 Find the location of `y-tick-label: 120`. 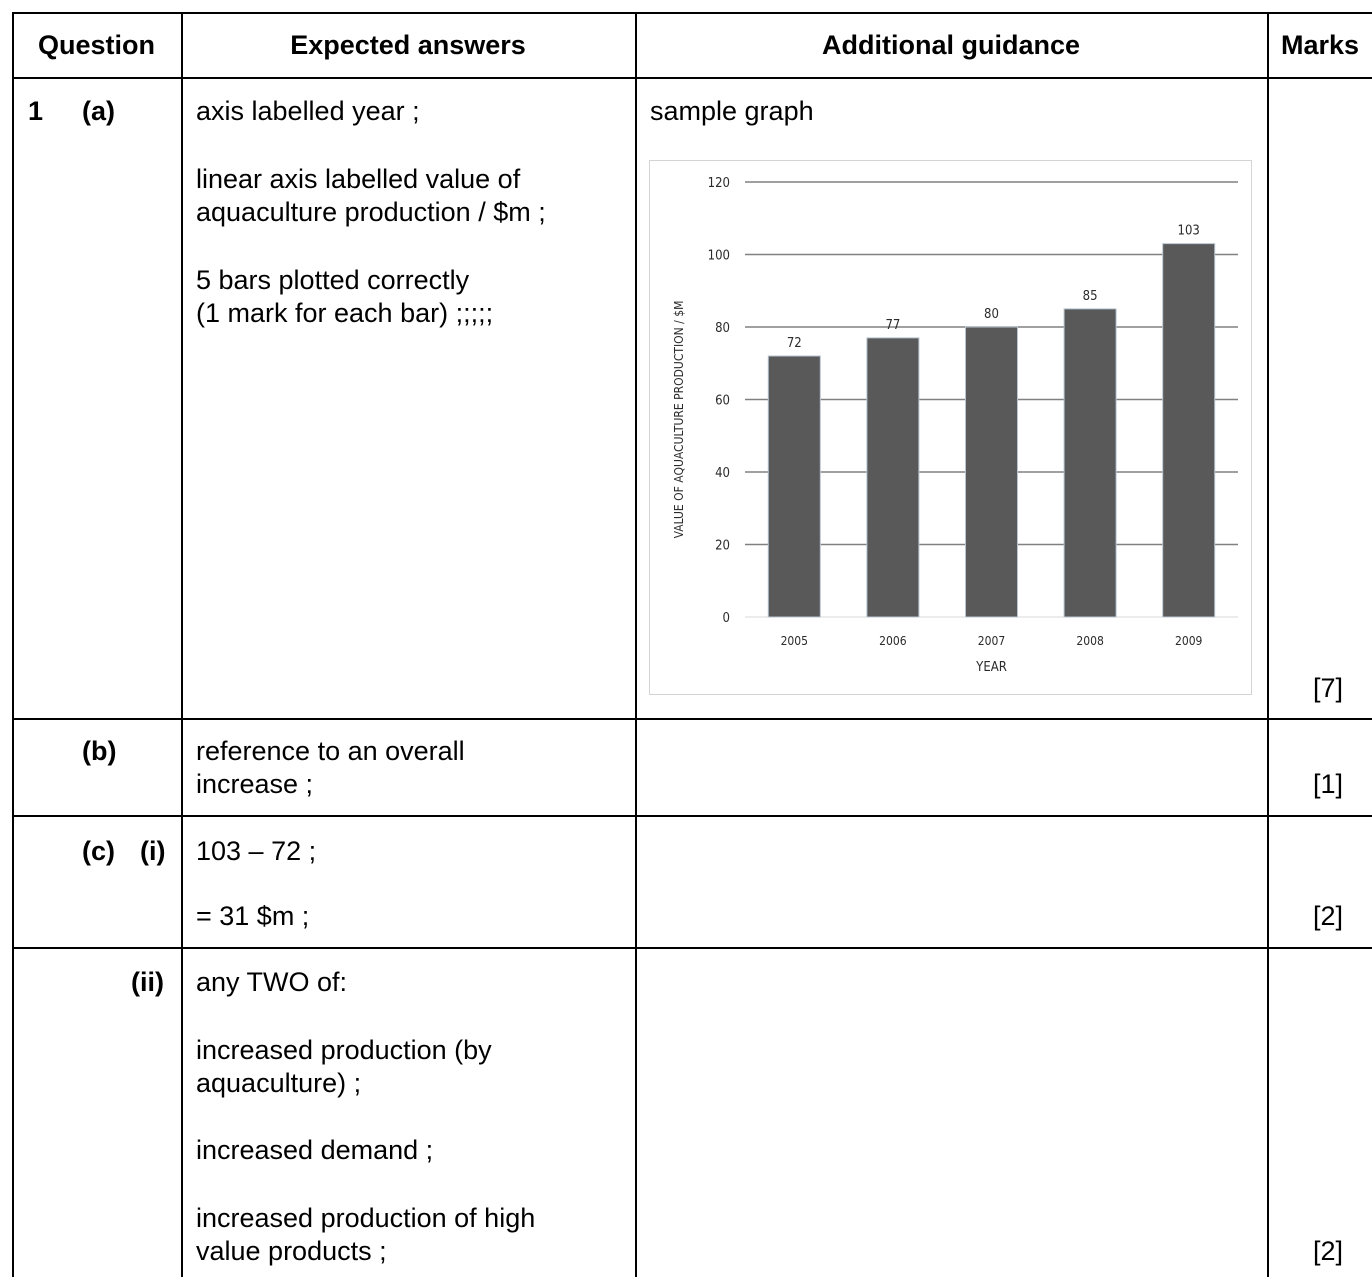

y-tick-label: 120 is located at coordinates (719, 183).